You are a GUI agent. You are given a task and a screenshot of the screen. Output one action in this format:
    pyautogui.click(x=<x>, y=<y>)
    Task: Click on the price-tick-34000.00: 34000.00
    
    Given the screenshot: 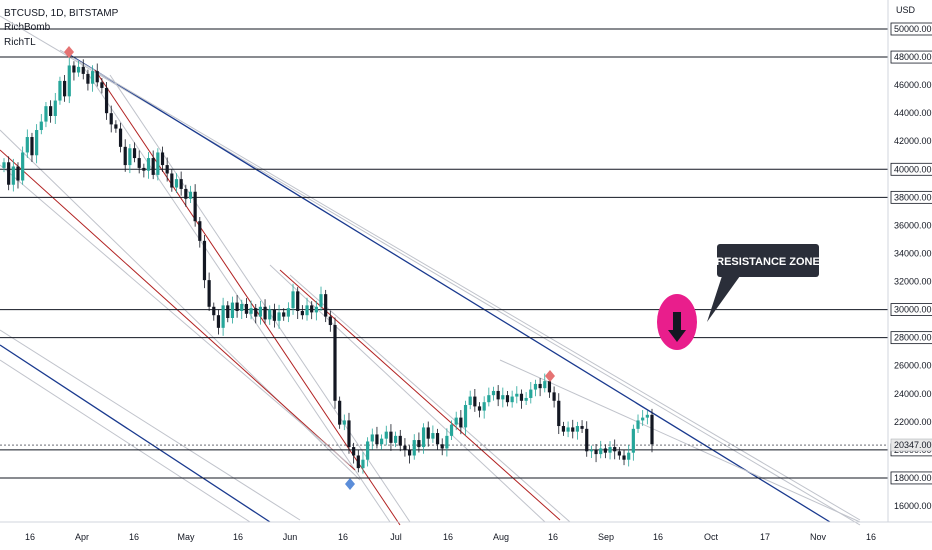 What is the action you would take?
    pyautogui.click(x=913, y=253)
    